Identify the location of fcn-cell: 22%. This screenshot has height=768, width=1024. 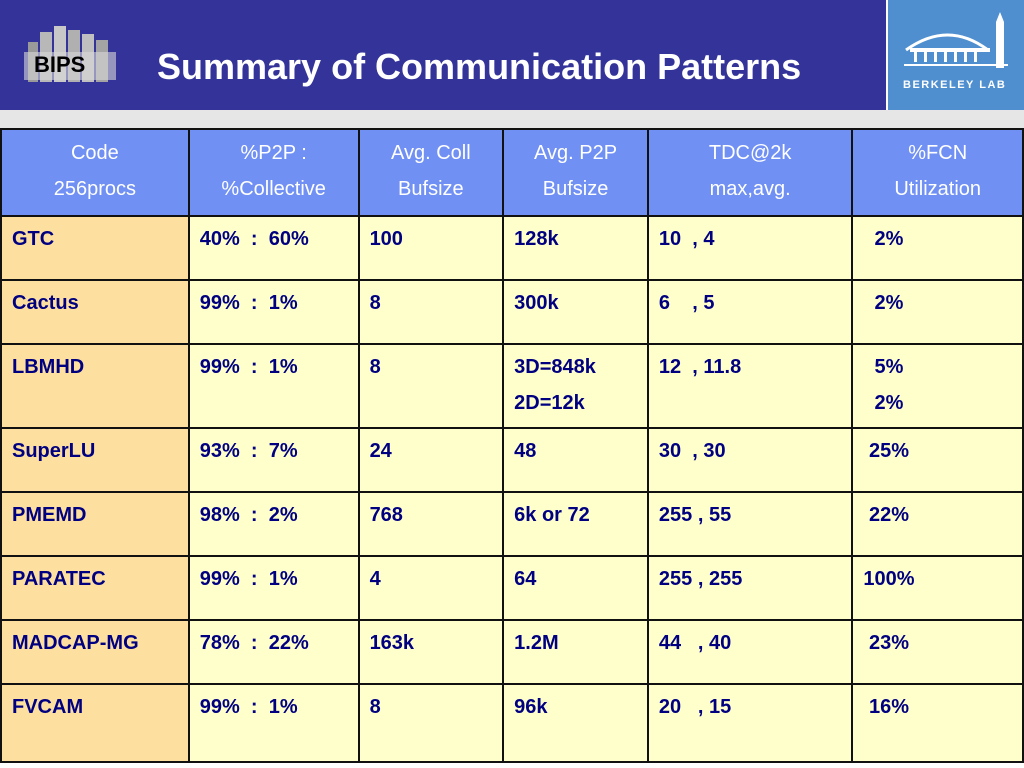
(937, 524).